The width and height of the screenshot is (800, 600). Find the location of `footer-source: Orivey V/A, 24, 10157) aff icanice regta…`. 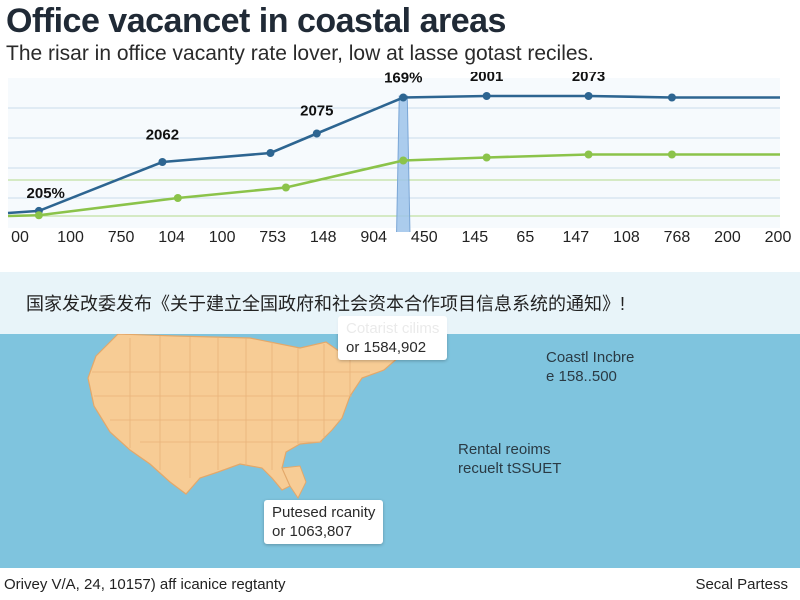

footer-source: Orivey V/A, 24, 10157) aff icanice regta… is located at coordinates (145, 584).